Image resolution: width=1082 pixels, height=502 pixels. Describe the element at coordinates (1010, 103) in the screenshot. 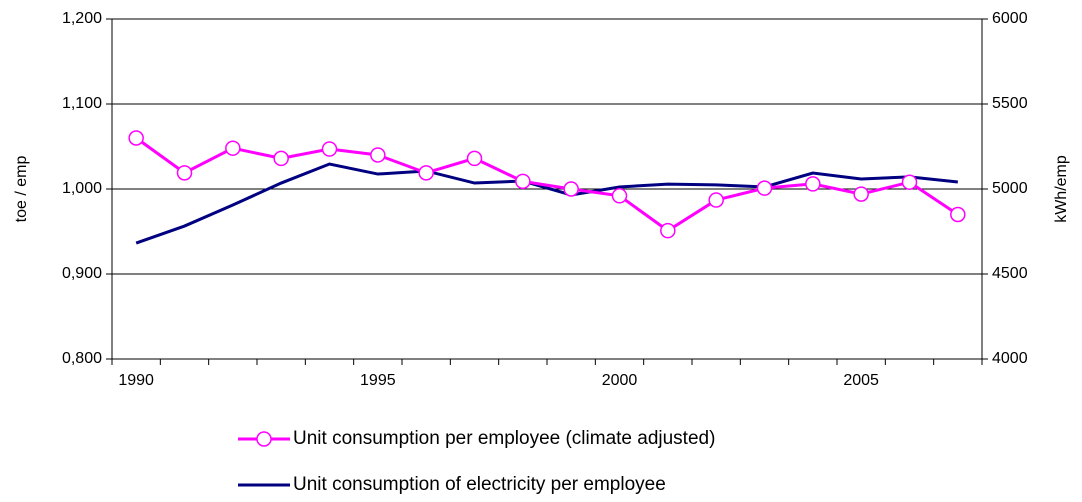

I see `y2-tick-label: 5500` at that location.